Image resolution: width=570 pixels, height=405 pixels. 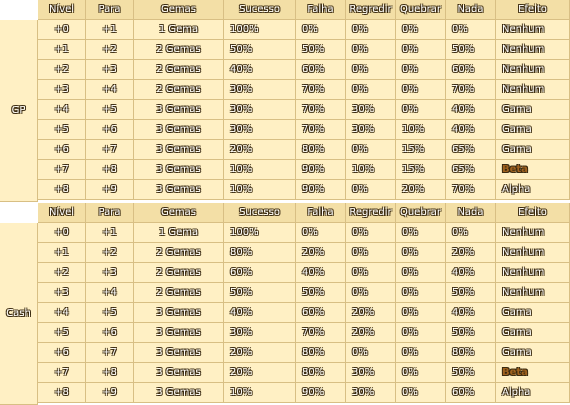 I want to click on table-cell-efeito: Alpha, so click(x=533, y=190).